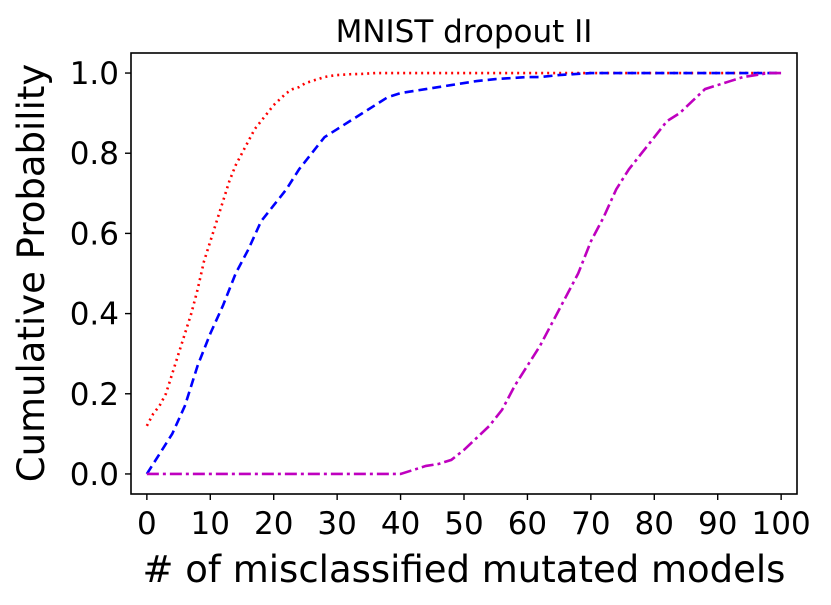 This screenshot has height=605, width=831. What do you see at coordinates (464, 569) in the screenshot?
I see `x-axis-label: # of misclassified mutated models` at bounding box center [464, 569].